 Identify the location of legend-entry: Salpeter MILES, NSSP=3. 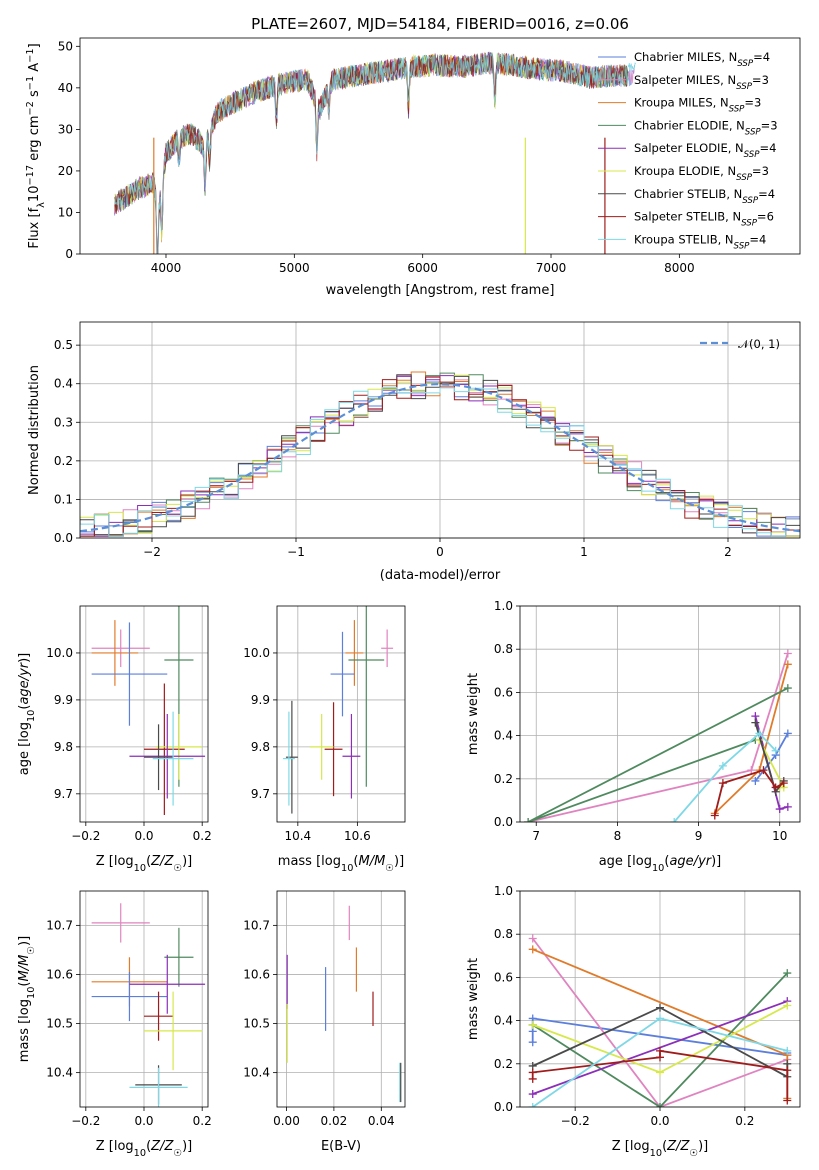
(701, 82).